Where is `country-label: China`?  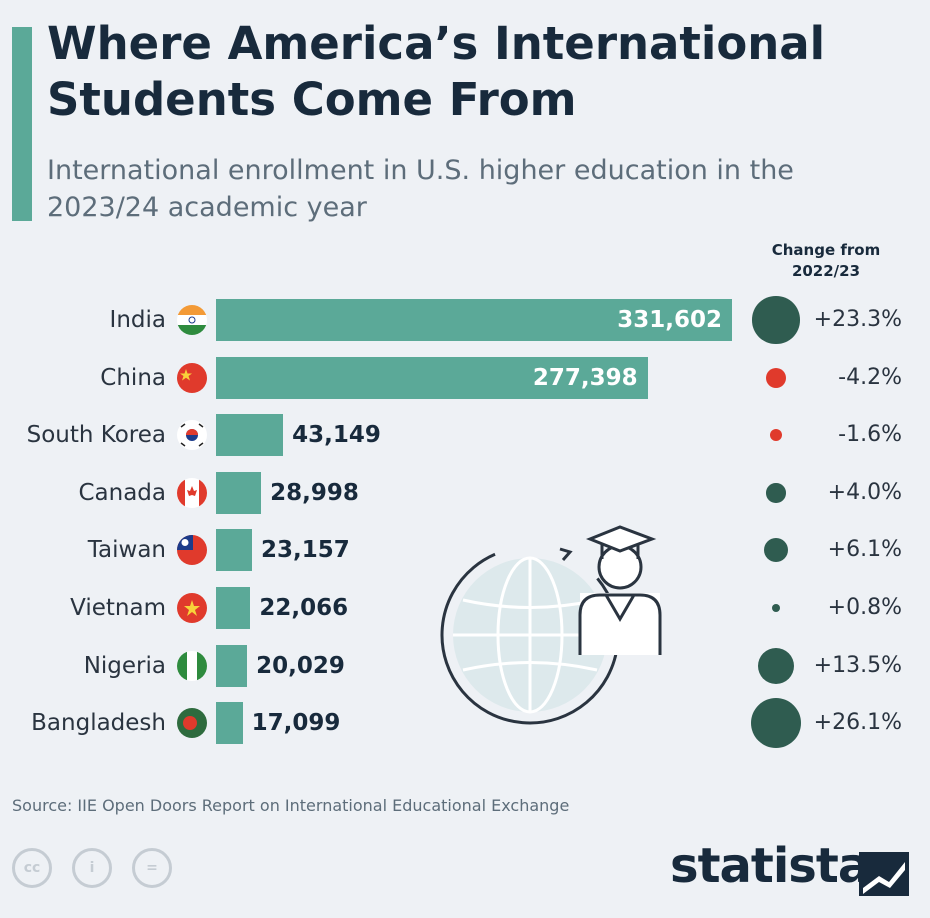
country-label: China is located at coordinates (133, 377).